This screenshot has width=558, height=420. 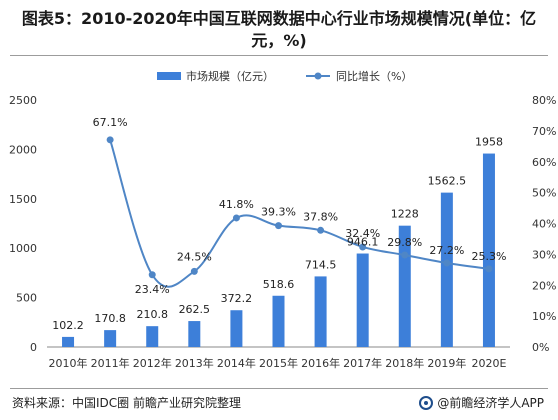 What do you see at coordinates (23, 100) in the screenshot?
I see `y-left-tick-label: 2500` at bounding box center [23, 100].